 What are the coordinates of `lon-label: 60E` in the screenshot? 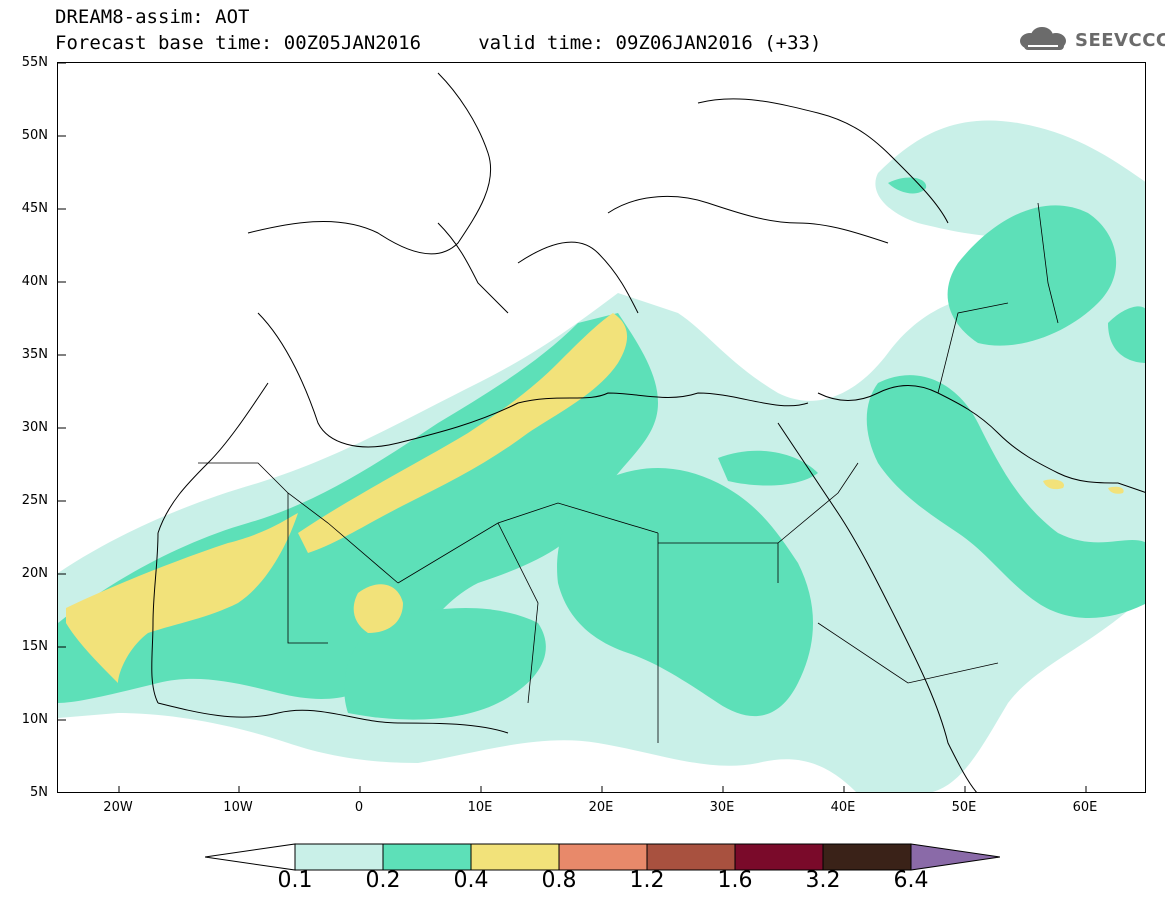 It's located at (1085, 807).